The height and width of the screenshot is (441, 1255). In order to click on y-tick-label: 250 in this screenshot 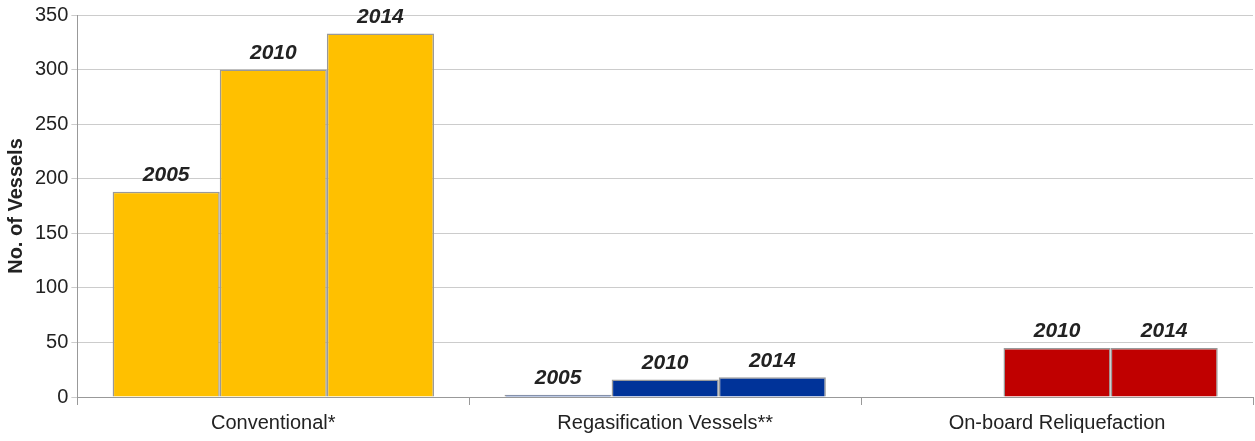, I will do `click(51, 122)`.